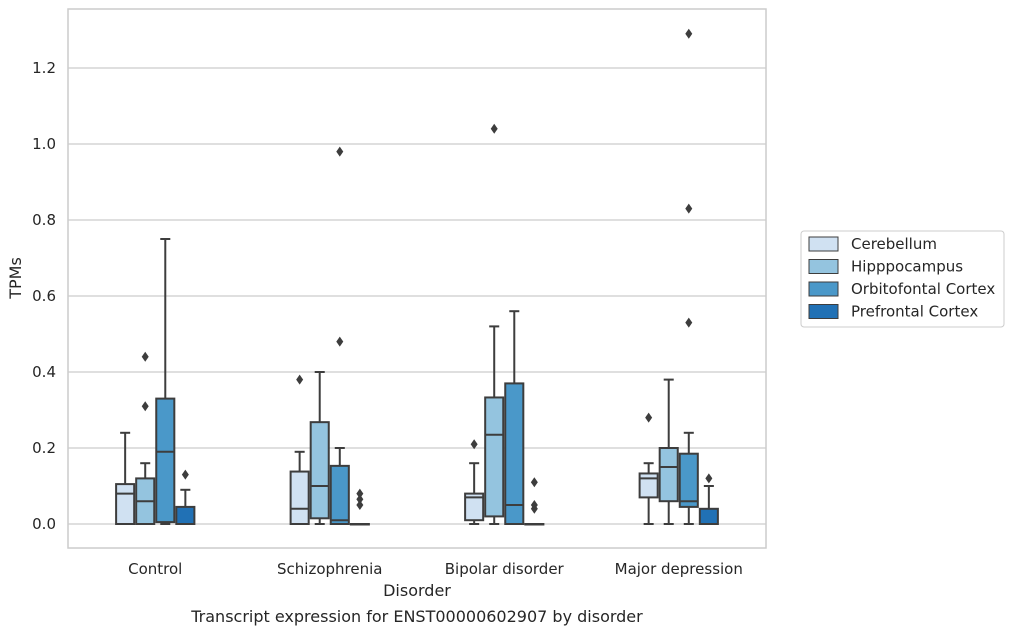 This screenshot has height=634, width=1014. What do you see at coordinates (417, 590) in the screenshot?
I see `x-axis-label: Disorder` at bounding box center [417, 590].